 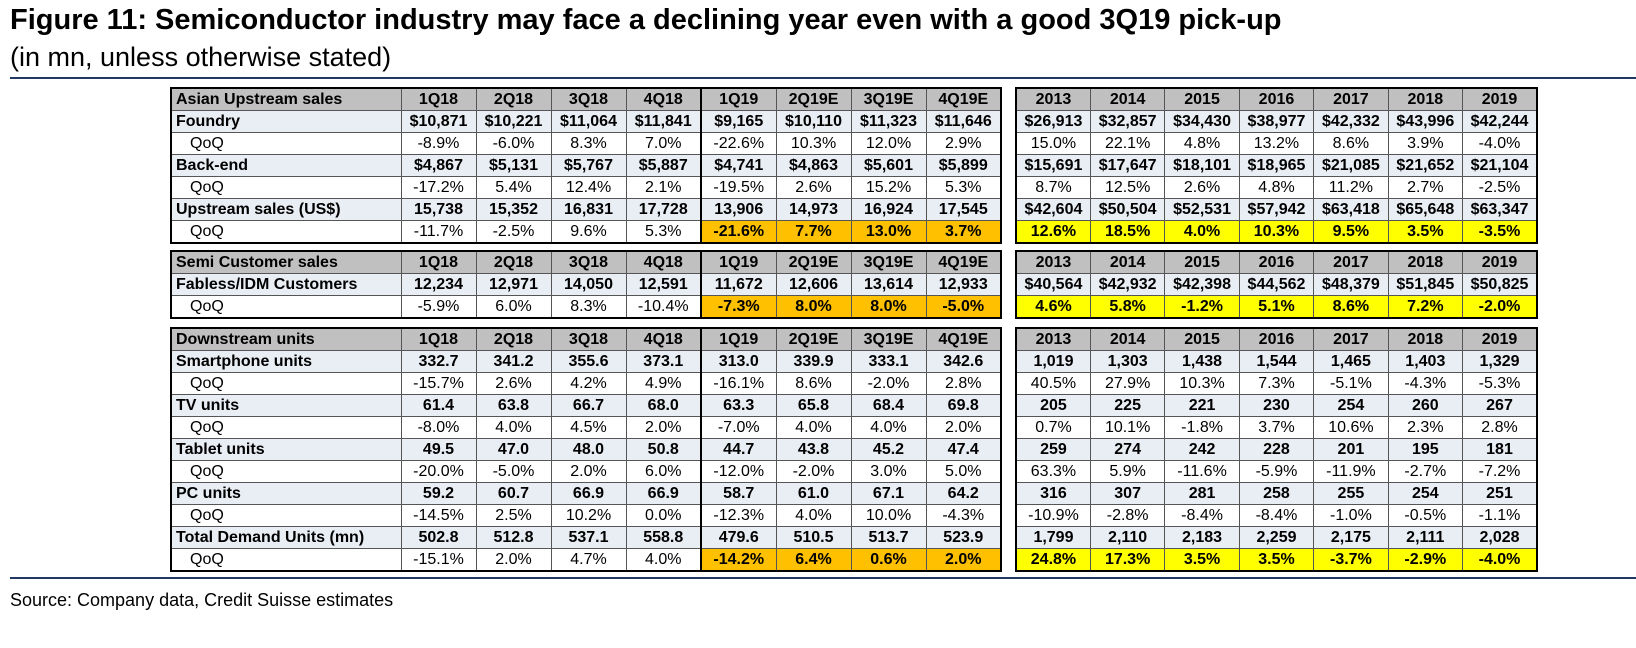 I want to click on cell: Foundry, so click(x=286, y=121).